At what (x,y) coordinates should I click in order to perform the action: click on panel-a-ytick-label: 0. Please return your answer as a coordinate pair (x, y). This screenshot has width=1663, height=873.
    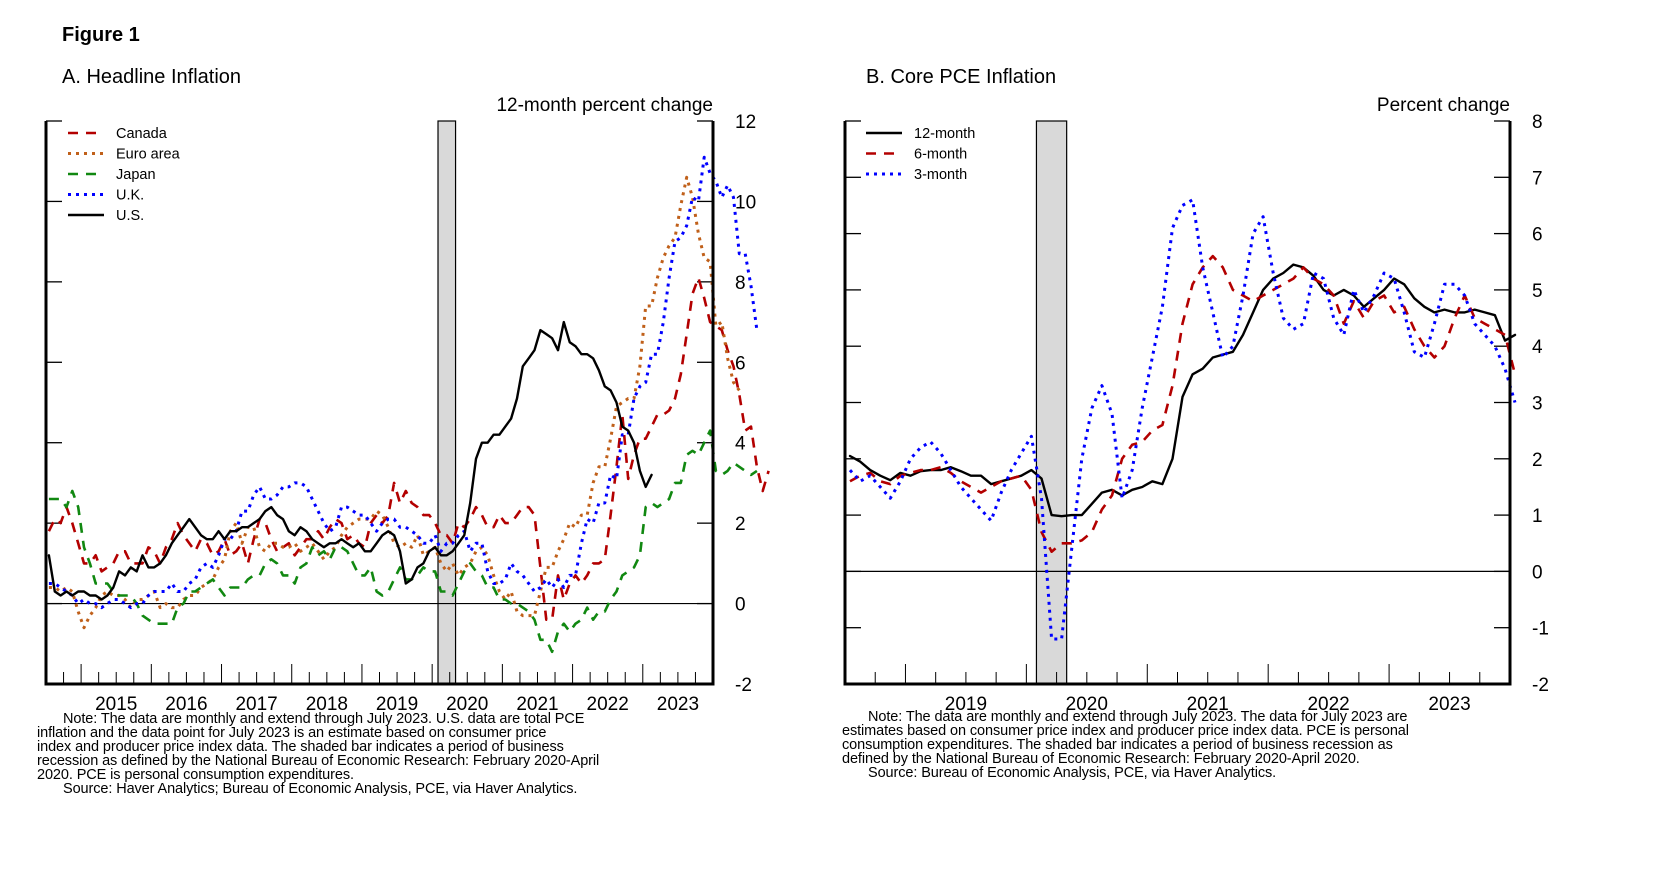
    Looking at the image, I should click on (740, 605).